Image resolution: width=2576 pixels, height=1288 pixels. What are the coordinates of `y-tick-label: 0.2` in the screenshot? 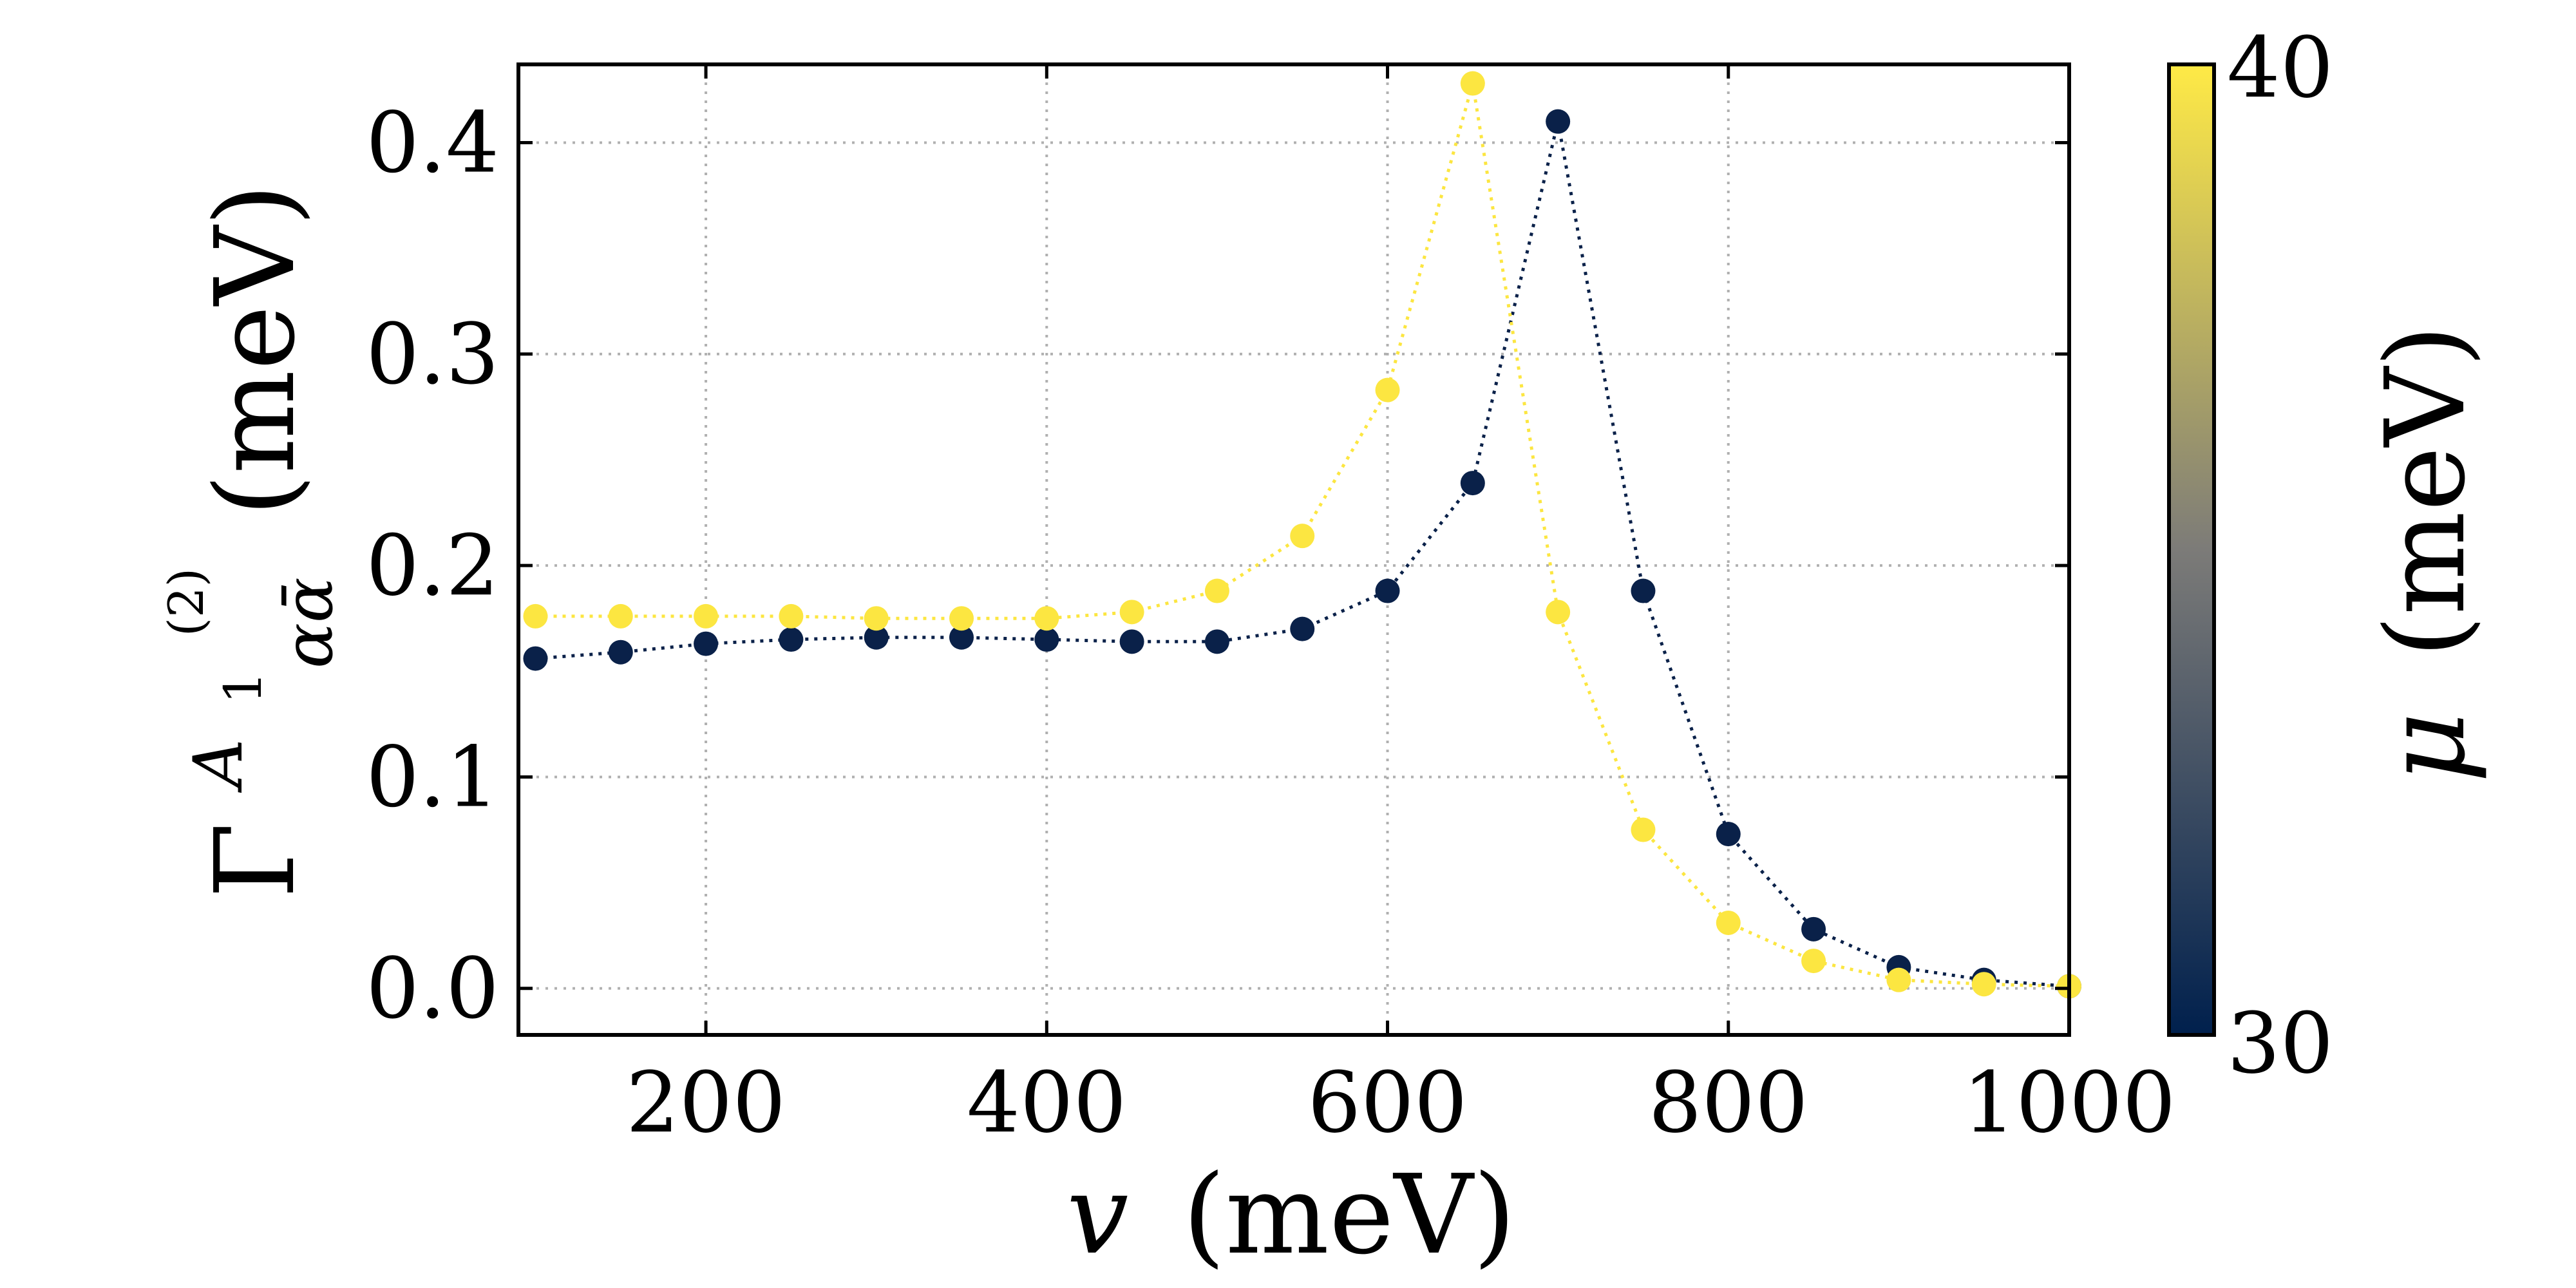 It's located at (432, 565).